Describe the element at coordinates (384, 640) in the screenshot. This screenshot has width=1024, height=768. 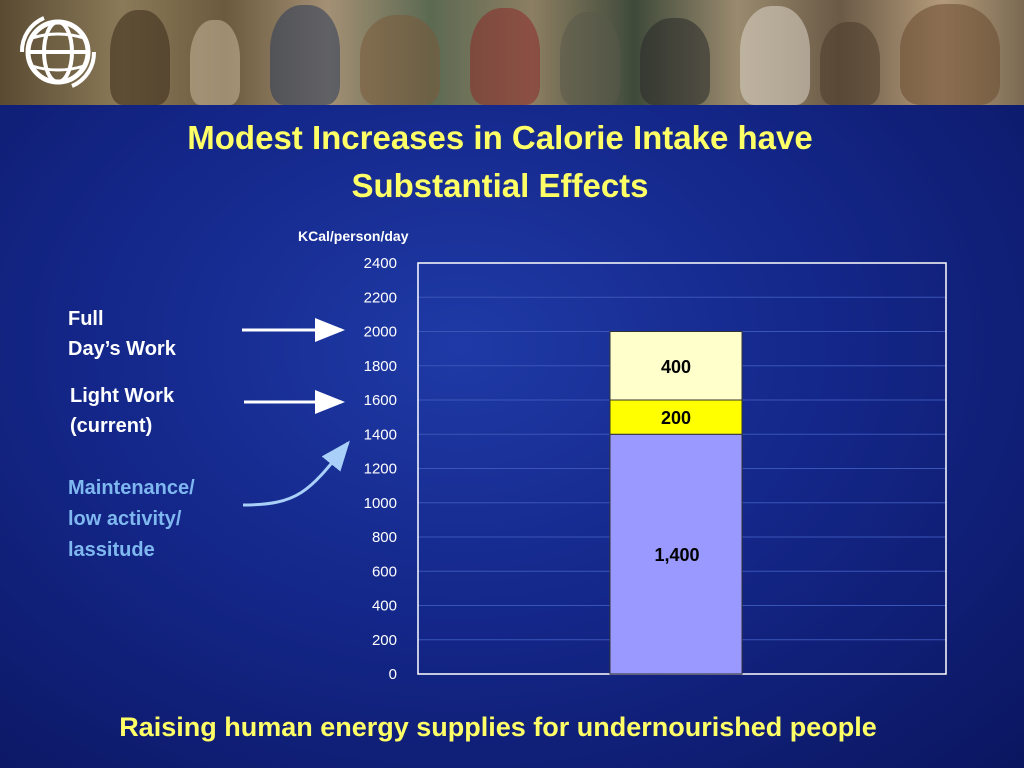
I see `y-tick-label: 200` at that location.